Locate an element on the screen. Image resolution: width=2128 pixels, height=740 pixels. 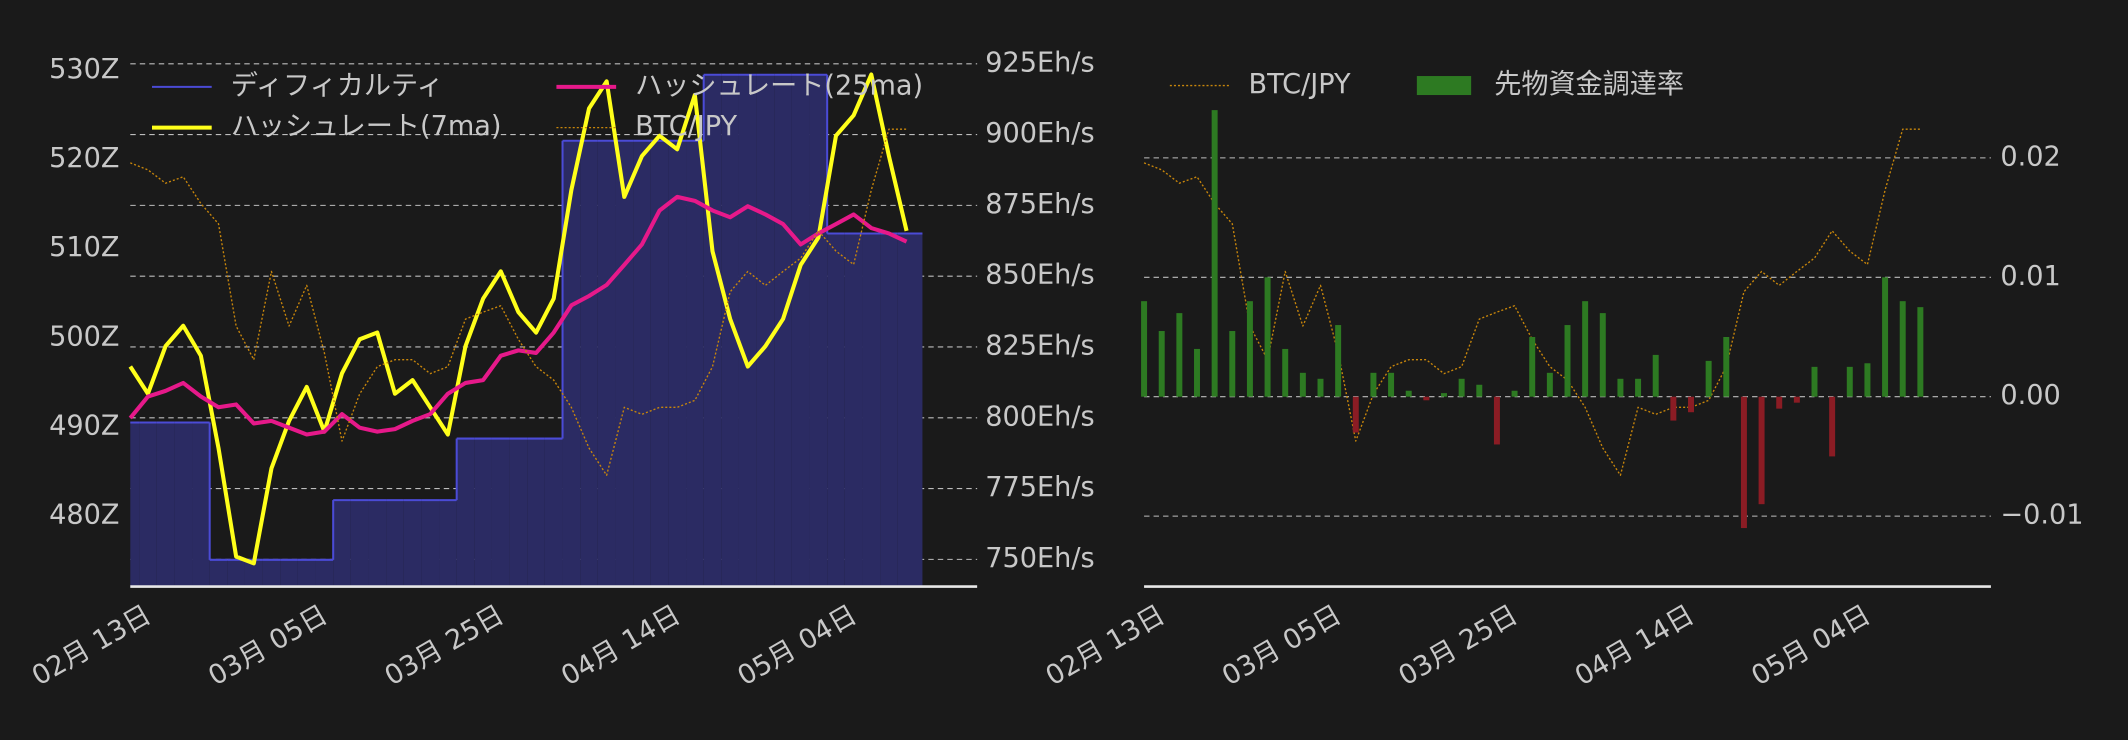
y-tick-label: −0.01 is located at coordinates (2041, 515).